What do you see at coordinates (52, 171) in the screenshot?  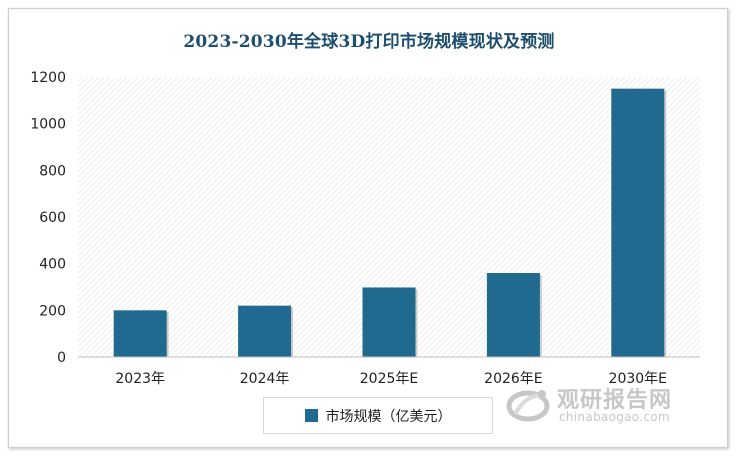 I see `y-tick-label: 800` at bounding box center [52, 171].